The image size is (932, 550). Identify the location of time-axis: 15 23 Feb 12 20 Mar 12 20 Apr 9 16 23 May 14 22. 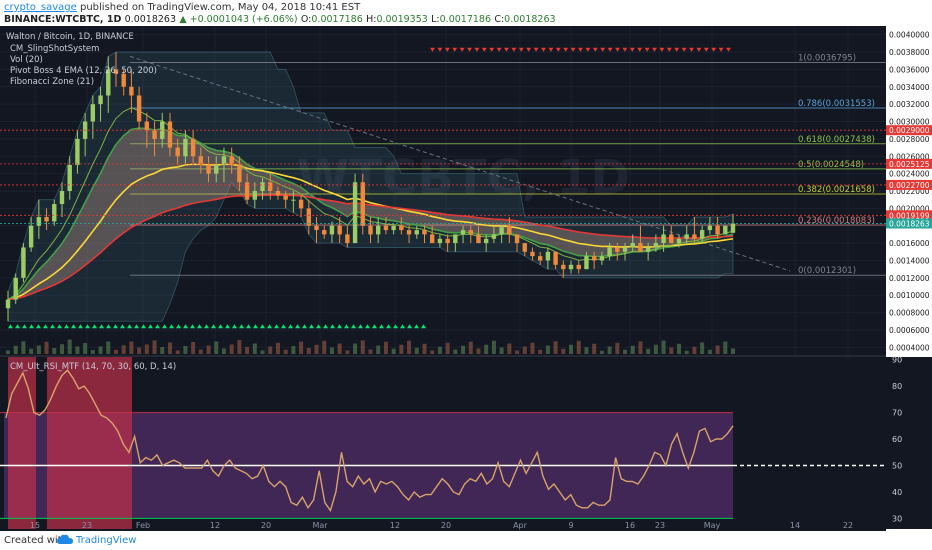
(443, 525).